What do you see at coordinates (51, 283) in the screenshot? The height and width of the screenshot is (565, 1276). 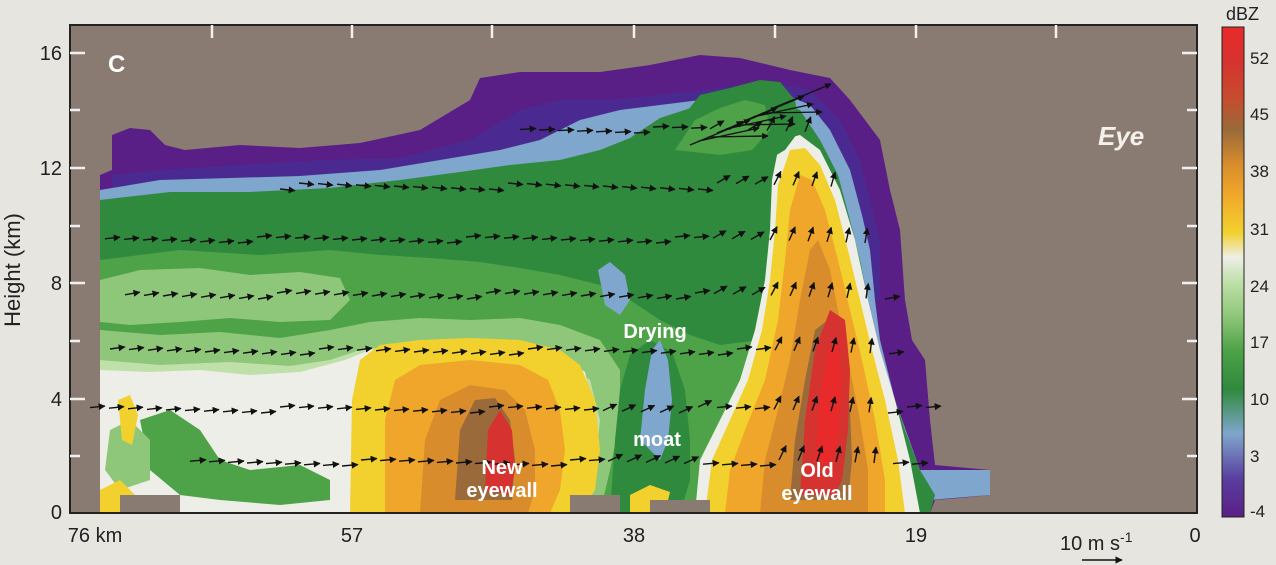 I see `y-tick-labels: 0 4 8 12 16` at bounding box center [51, 283].